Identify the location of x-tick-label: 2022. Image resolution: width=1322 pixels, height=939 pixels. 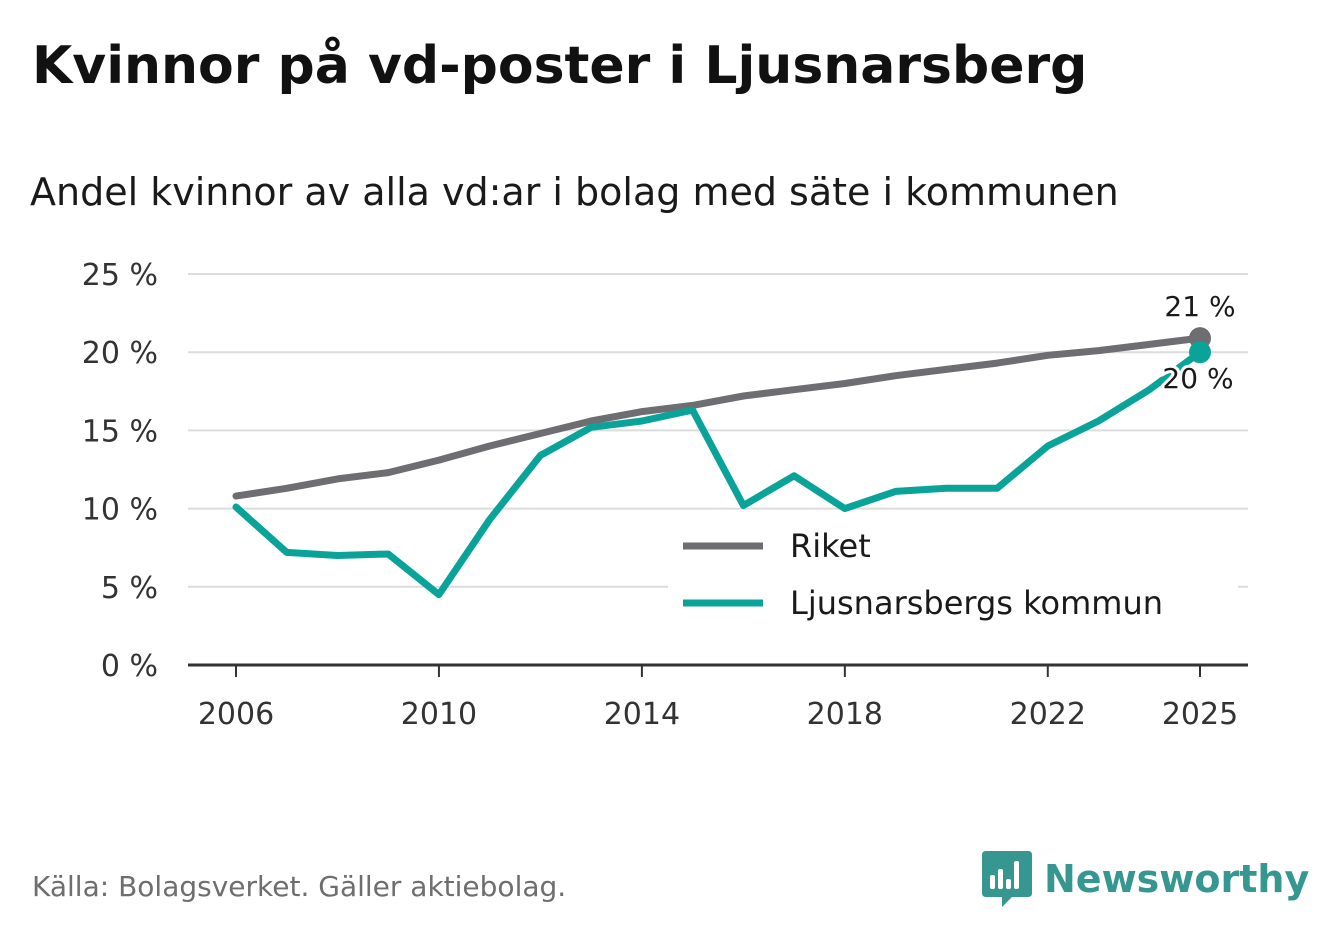
(1048, 714).